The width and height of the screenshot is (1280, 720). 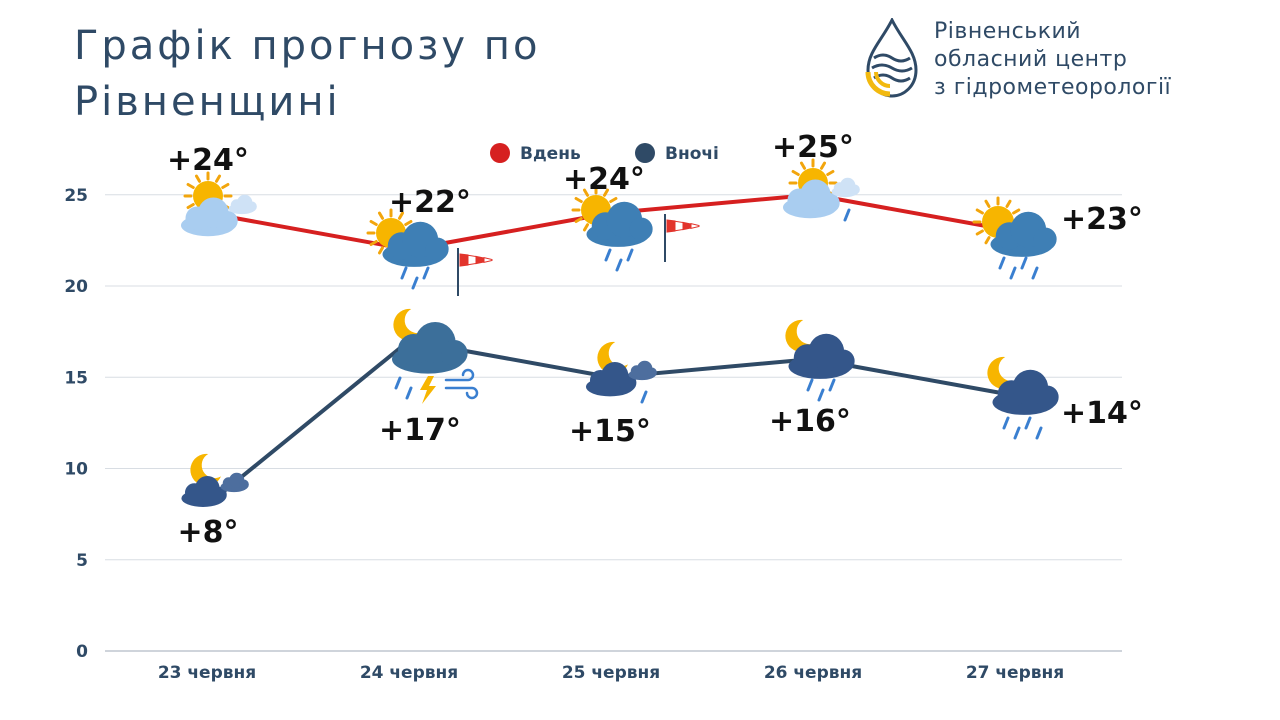 What do you see at coordinates (435, 356) in the screenshot?
I see `moon-storm-wind-icon` at bounding box center [435, 356].